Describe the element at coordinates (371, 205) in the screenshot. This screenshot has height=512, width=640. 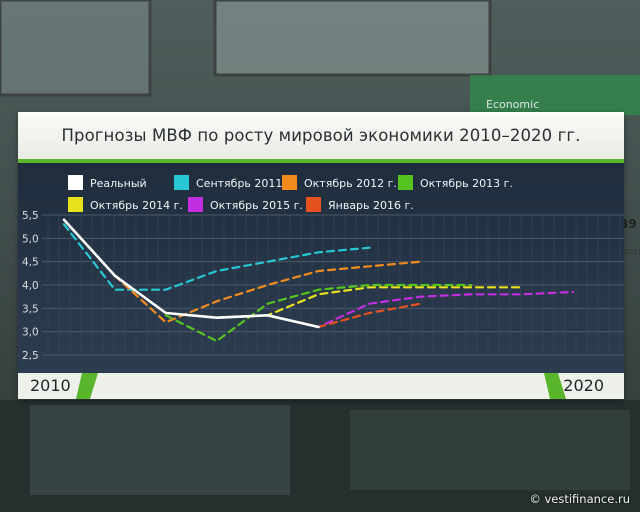
I see `legend-label: Январь 2016 г.` at that location.